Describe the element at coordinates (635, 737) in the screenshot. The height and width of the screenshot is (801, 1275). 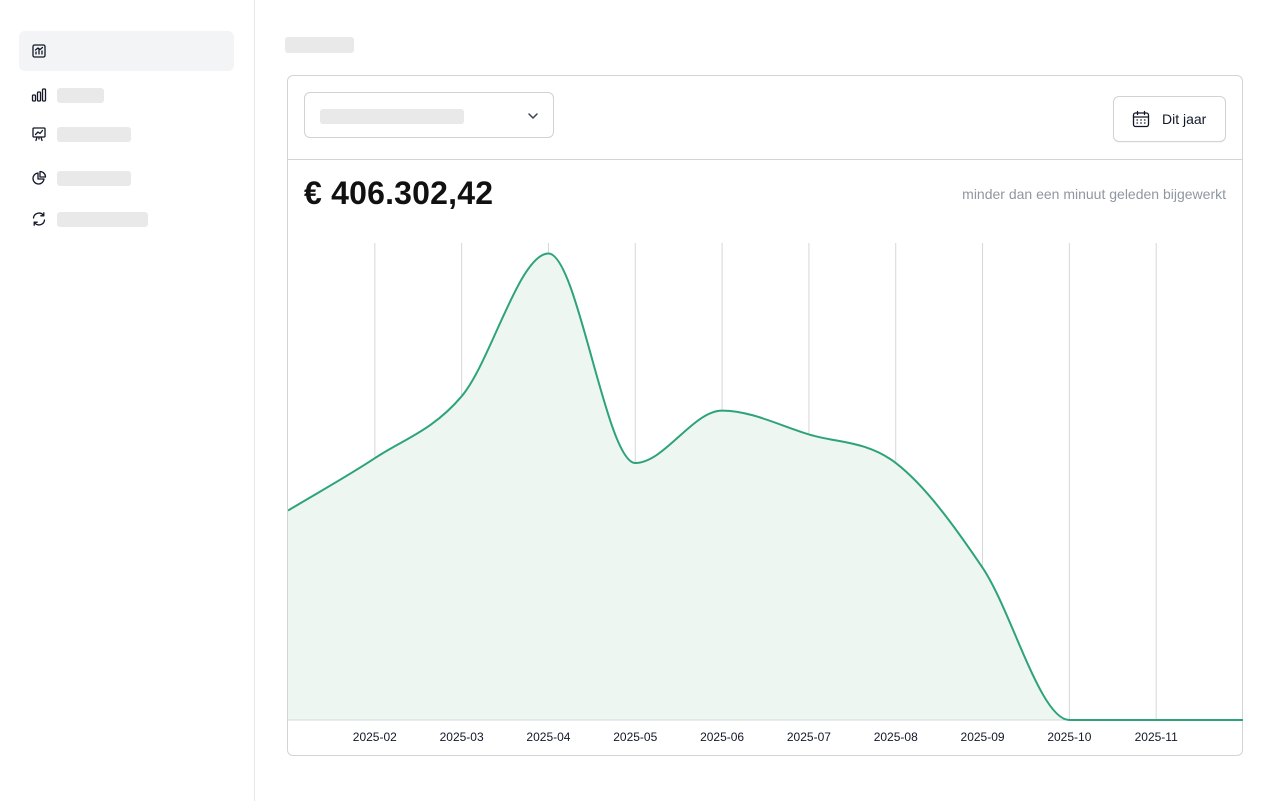
I see `x-tick-label: 2025-05` at that location.